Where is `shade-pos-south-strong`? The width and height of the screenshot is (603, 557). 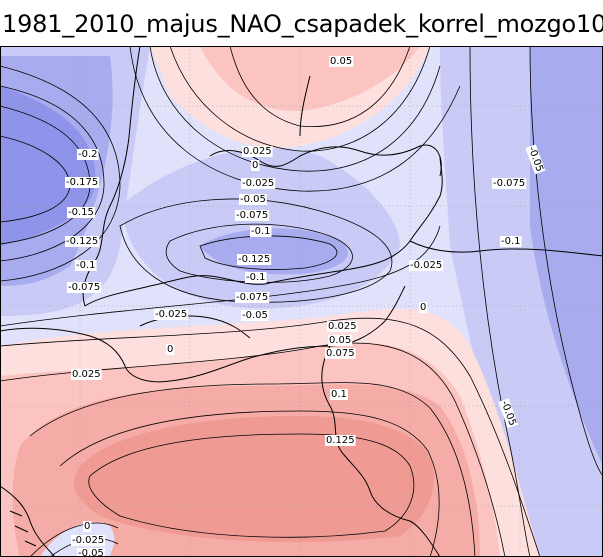
shade-pos-south-strong is located at coordinates (254, 479).